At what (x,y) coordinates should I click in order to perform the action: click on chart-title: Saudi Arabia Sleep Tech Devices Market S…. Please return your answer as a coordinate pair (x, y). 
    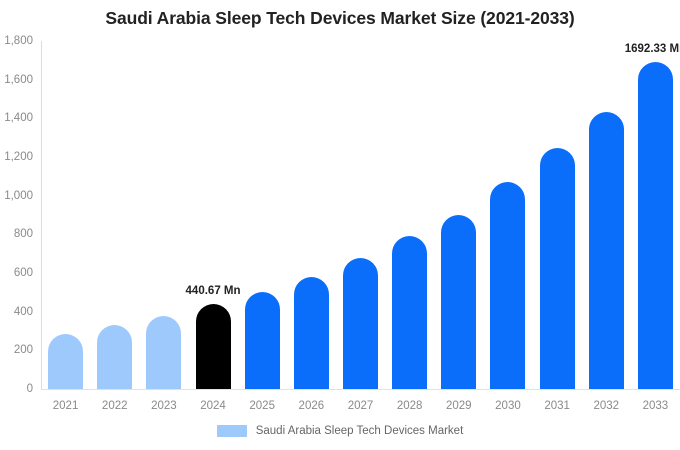
    Looking at the image, I should click on (340, 18).